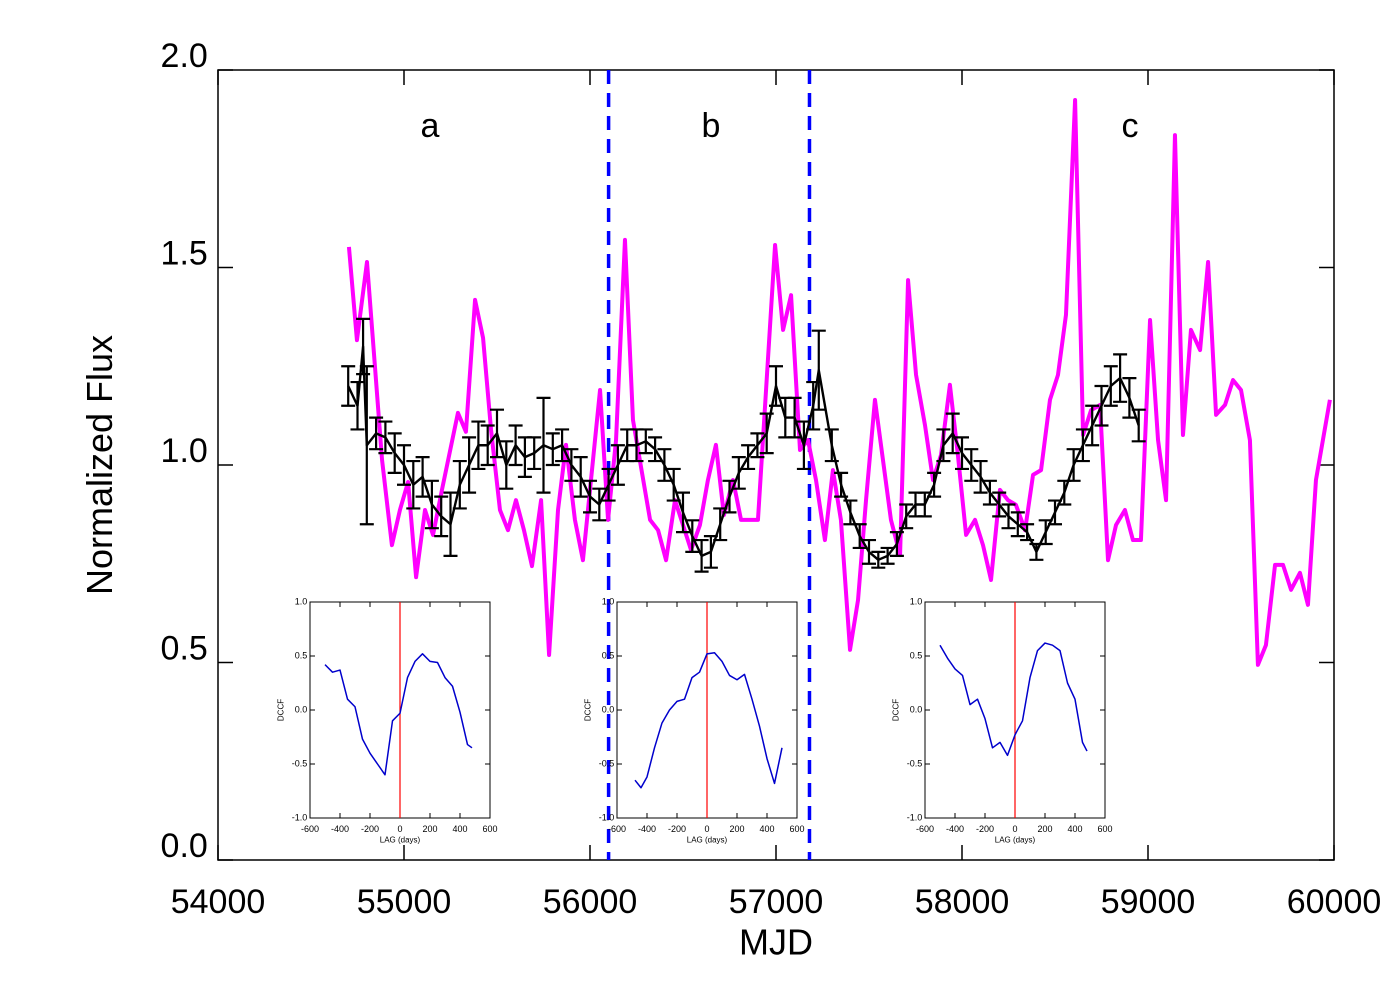 The image size is (1400, 1000). What do you see at coordinates (300, 817) in the screenshot?
I see `y-tick-label: -1.0` at bounding box center [300, 817].